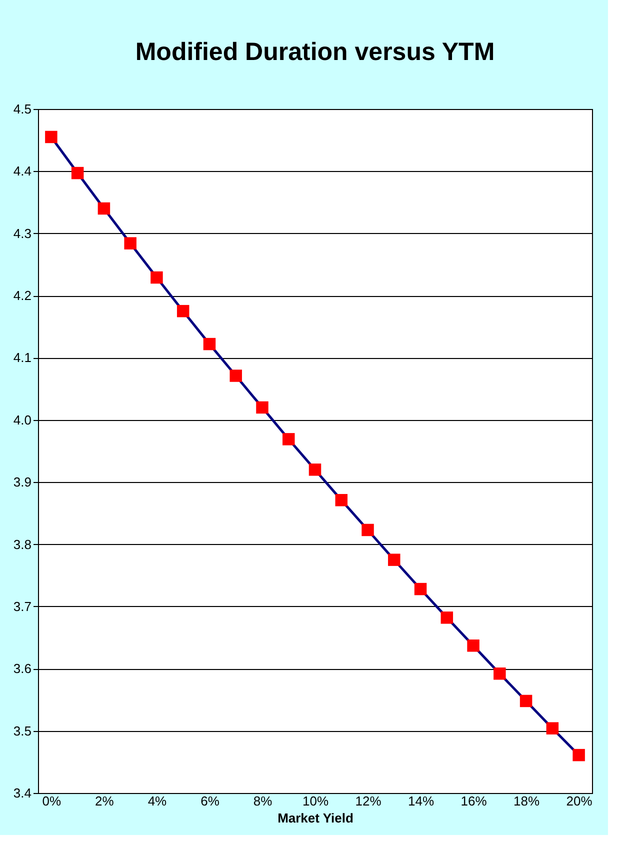 Image resolution: width=618 pixels, height=863 pixels. What do you see at coordinates (158, 801) in the screenshot?
I see `x-tick-label: 4%` at bounding box center [158, 801].